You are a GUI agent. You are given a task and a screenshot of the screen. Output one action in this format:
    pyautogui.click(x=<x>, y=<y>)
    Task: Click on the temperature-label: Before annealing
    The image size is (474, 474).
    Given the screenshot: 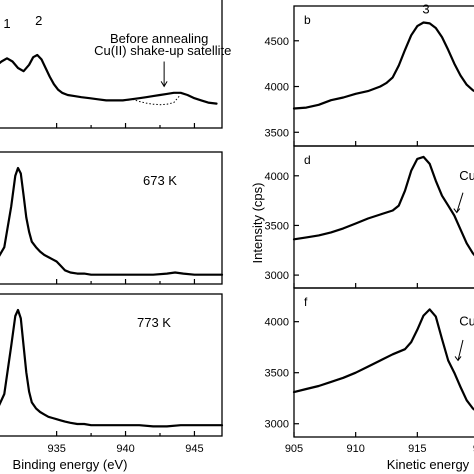 What is the action you would take?
    pyautogui.click(x=159, y=38)
    